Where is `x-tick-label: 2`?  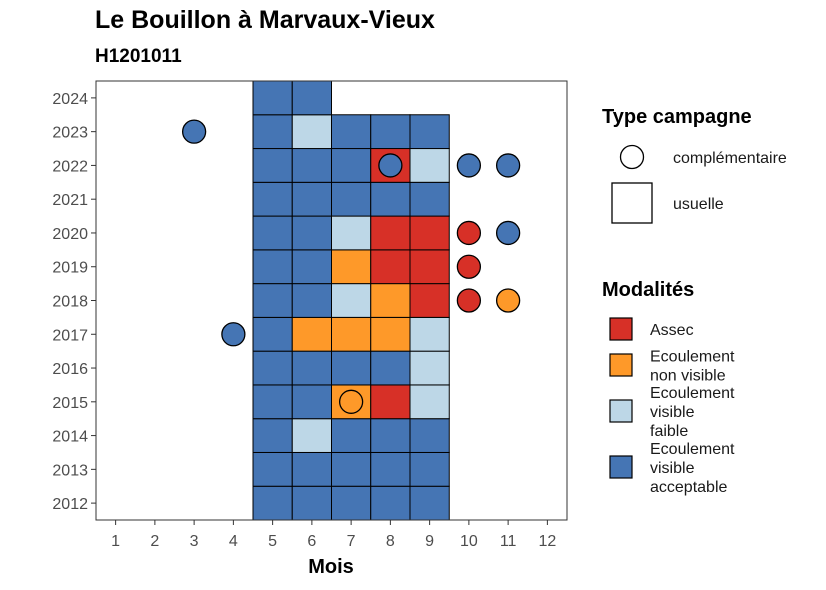
x-tick-label: 2 is located at coordinates (154, 541).